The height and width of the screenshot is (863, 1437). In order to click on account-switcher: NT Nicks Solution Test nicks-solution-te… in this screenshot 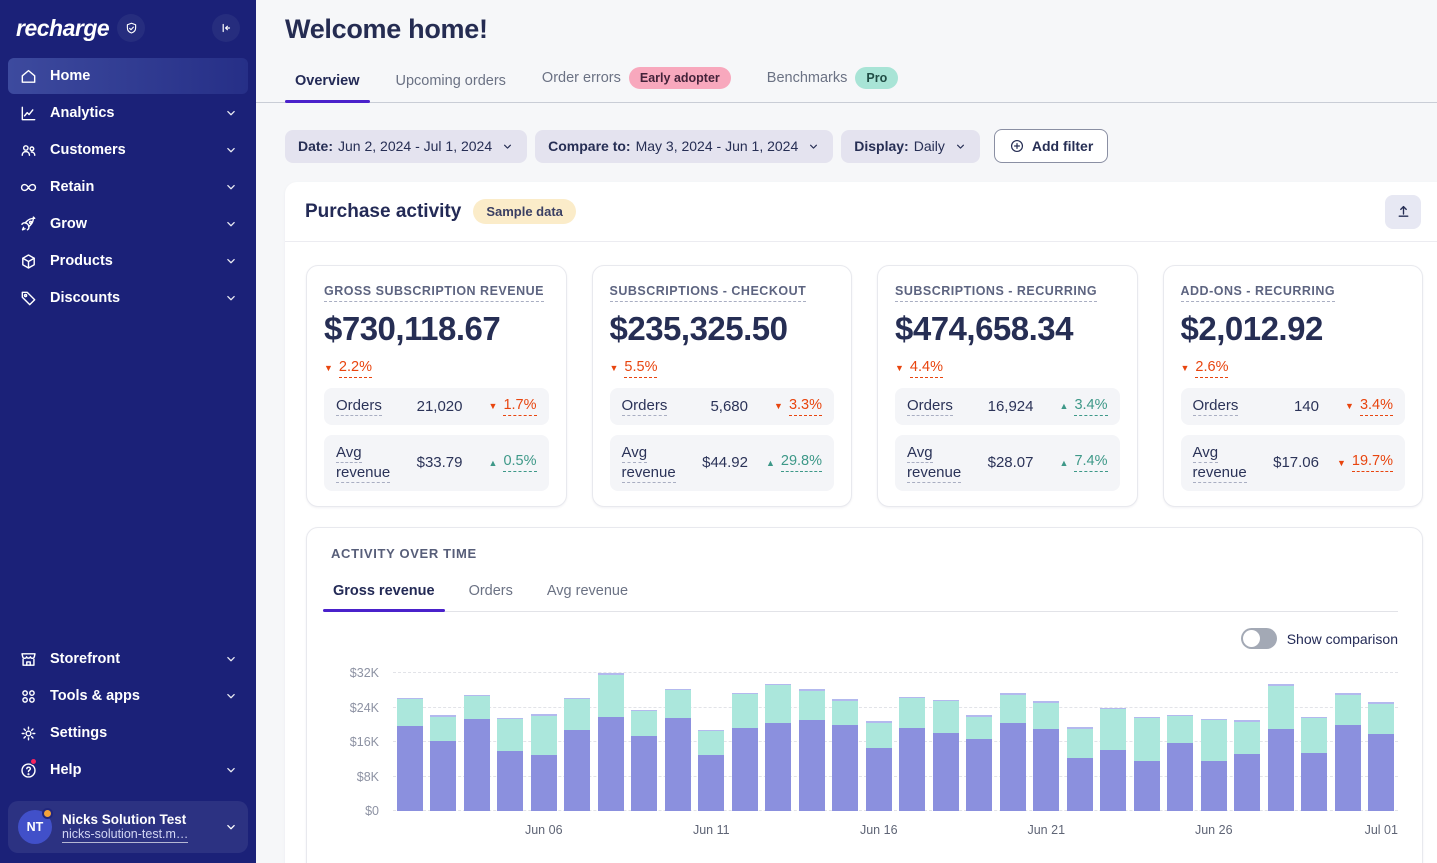, I will do `click(128, 827)`.